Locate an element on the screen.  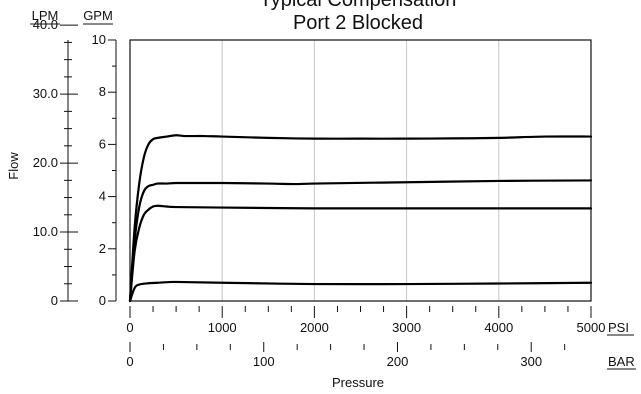
chart-title: Typical Compensation Port 2 Blocked is located at coordinates (358, 17).